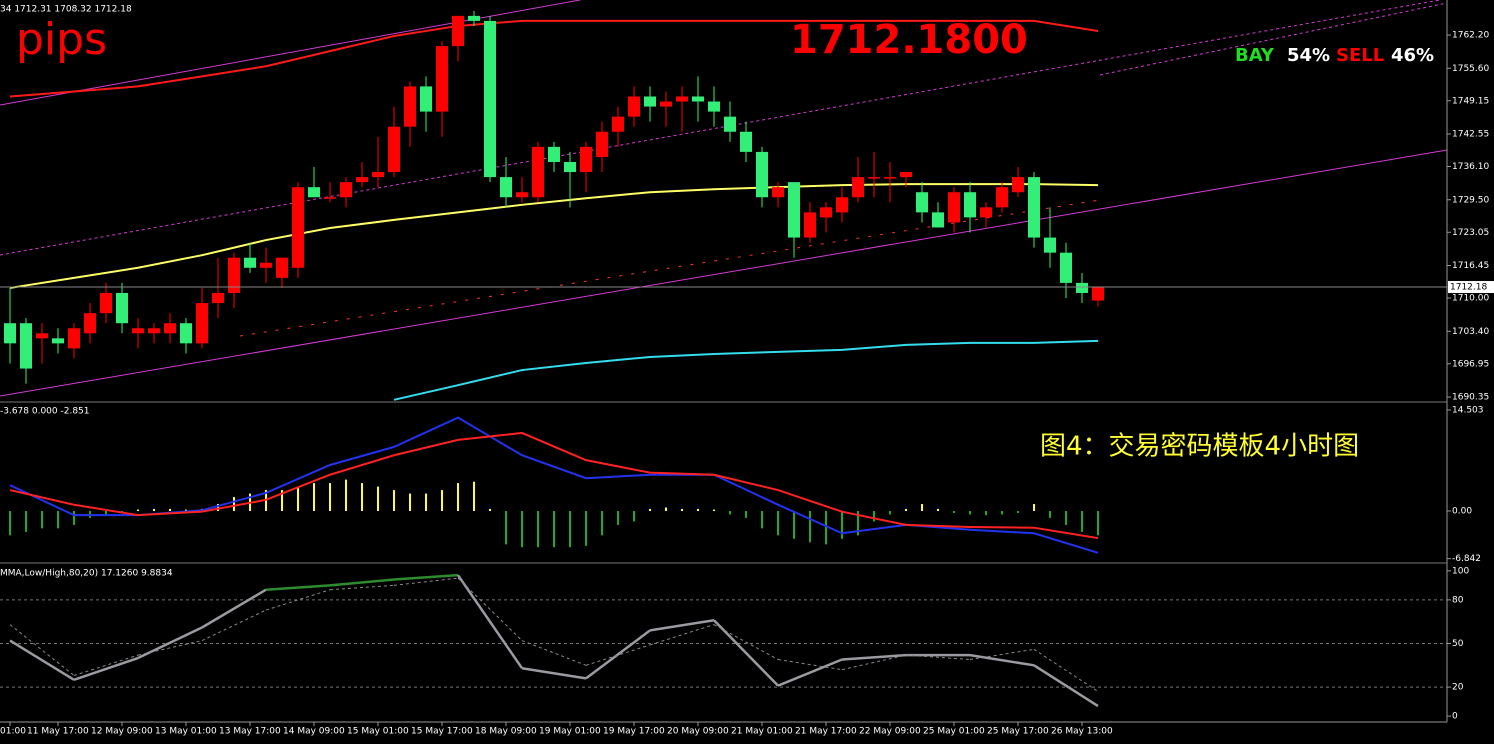  I want to click on signal-dots, so click(670, 268).